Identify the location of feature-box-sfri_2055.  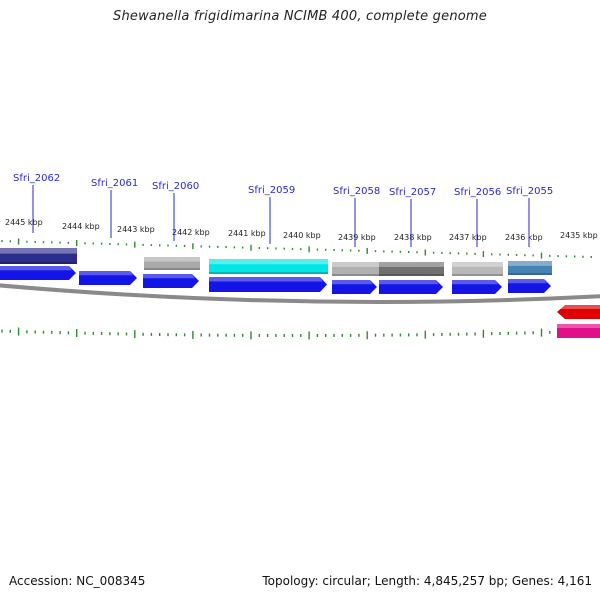
(530, 268).